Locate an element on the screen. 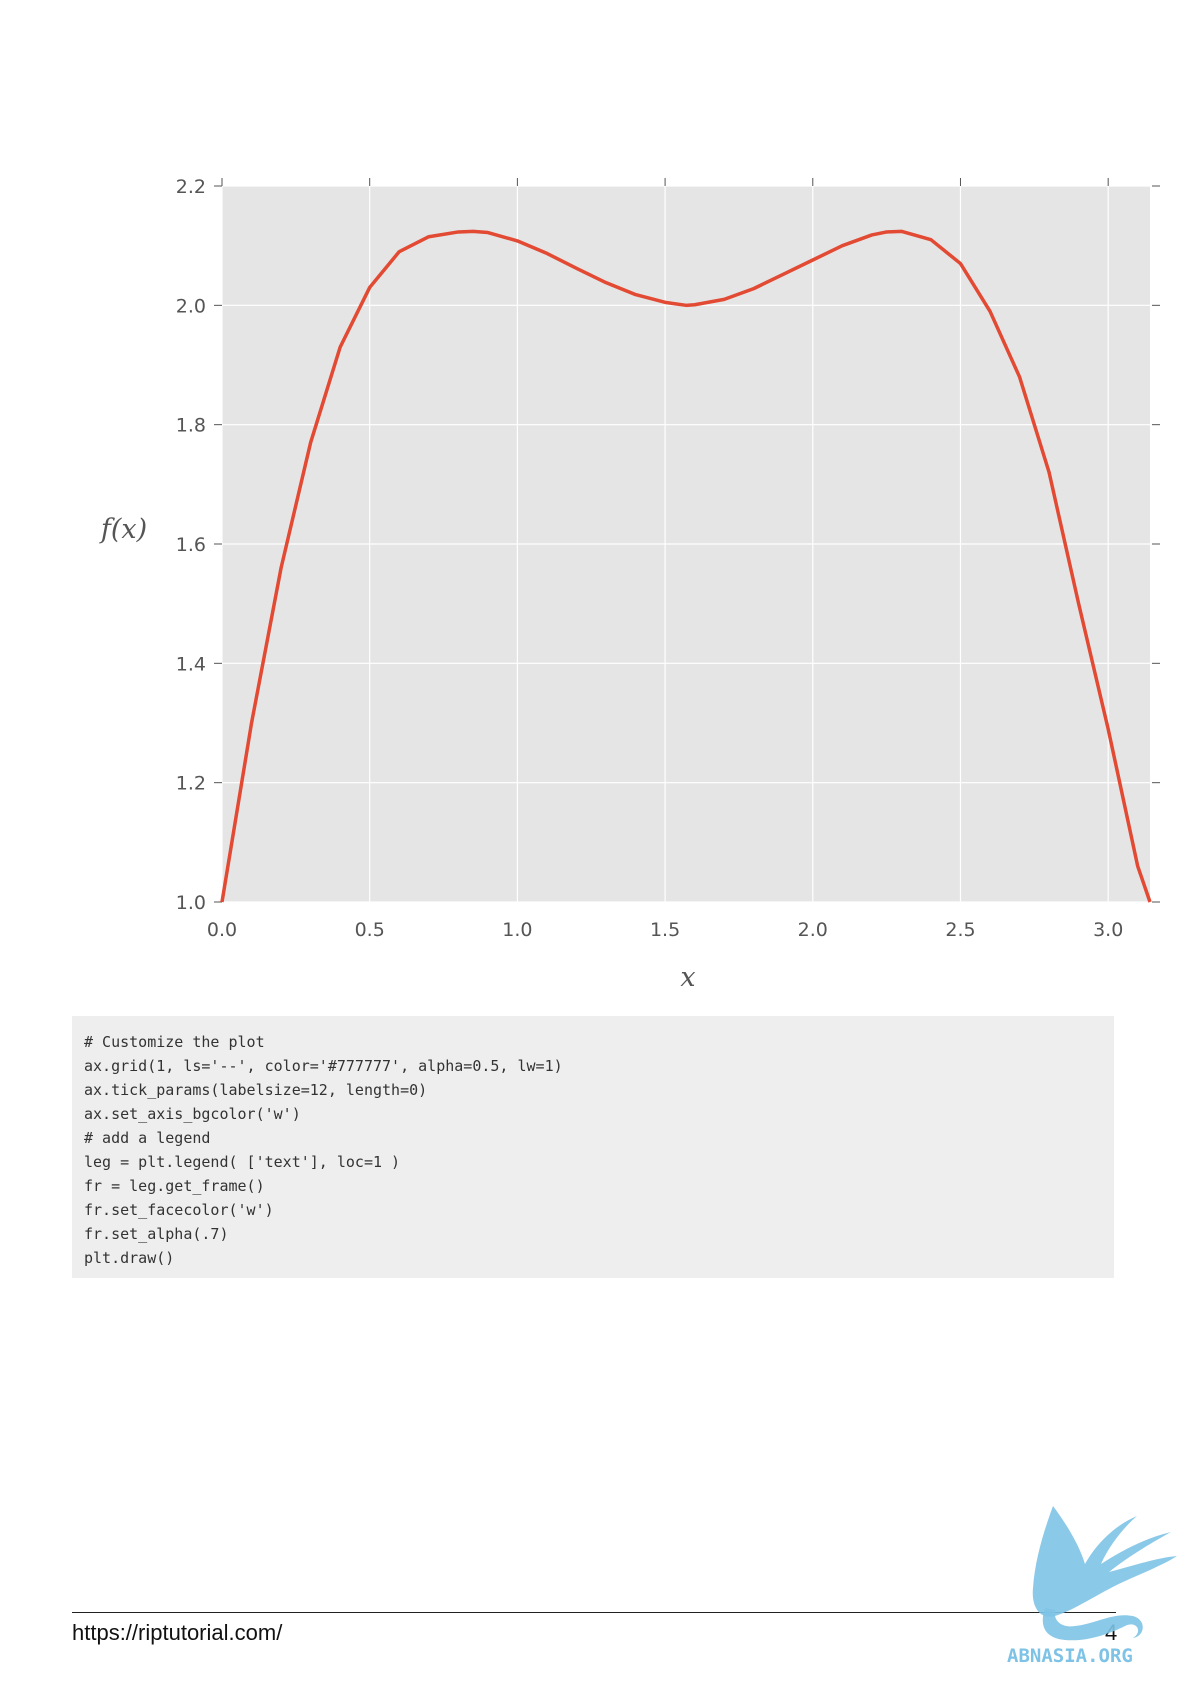 The height and width of the screenshot is (1684, 1190). y-tick-label: 2.0 is located at coordinates (191, 306).